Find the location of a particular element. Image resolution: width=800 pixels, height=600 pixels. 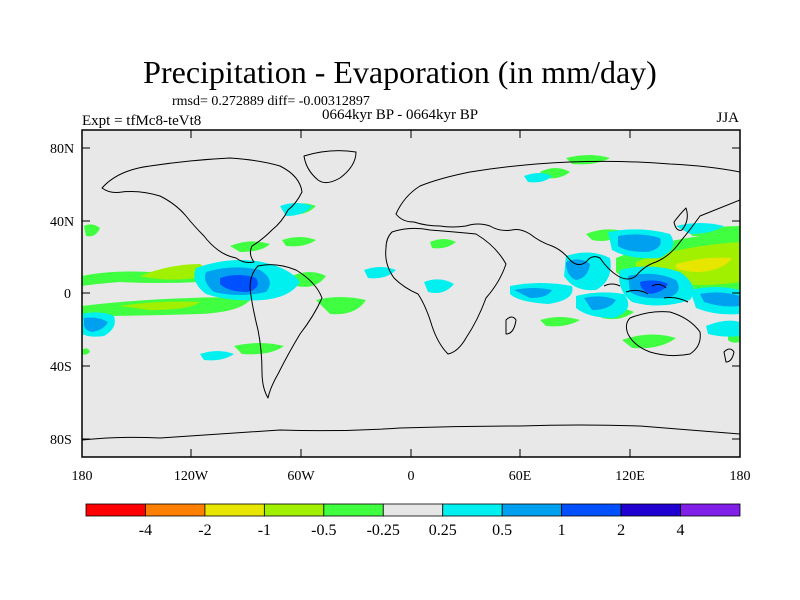

coastline-south-america is located at coordinates (286, 331).